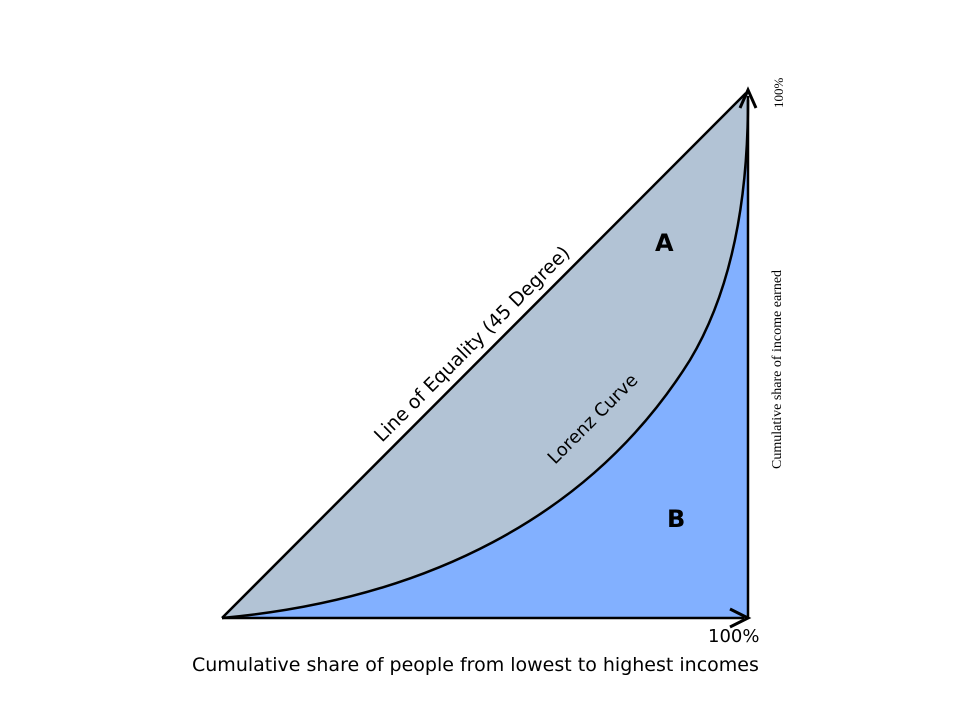  Describe the element at coordinates (777, 369) in the screenshot. I see `y-axis-label: Cumulative share of income earned` at that location.